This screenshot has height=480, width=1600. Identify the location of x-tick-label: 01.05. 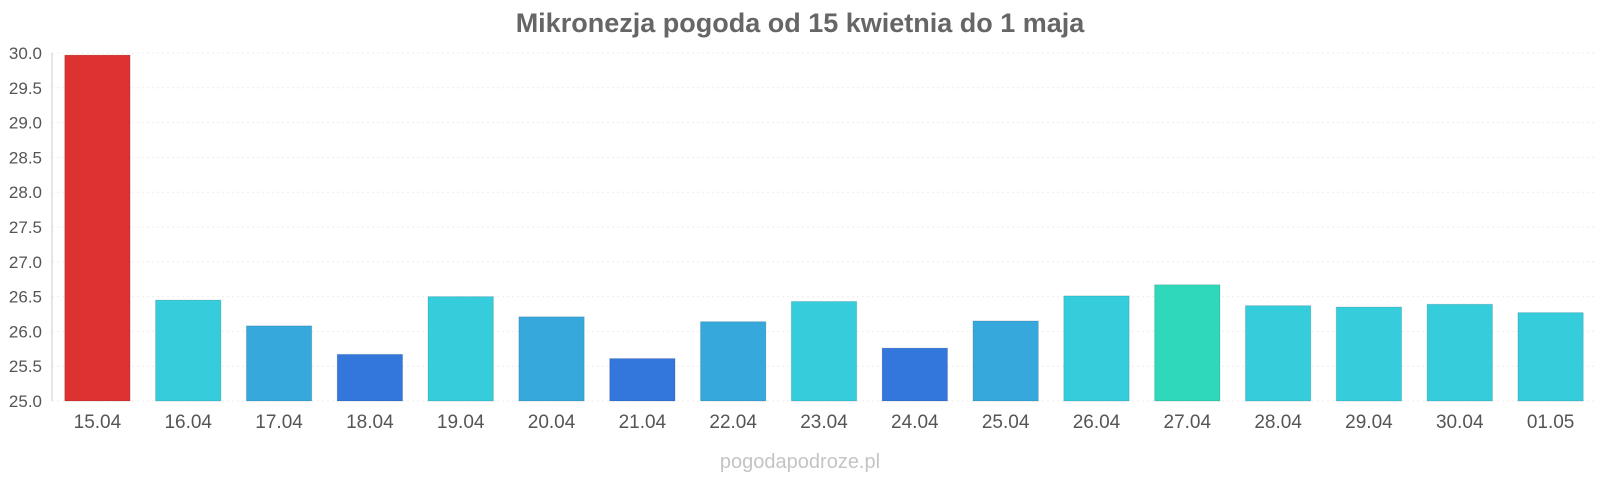
(1551, 422).